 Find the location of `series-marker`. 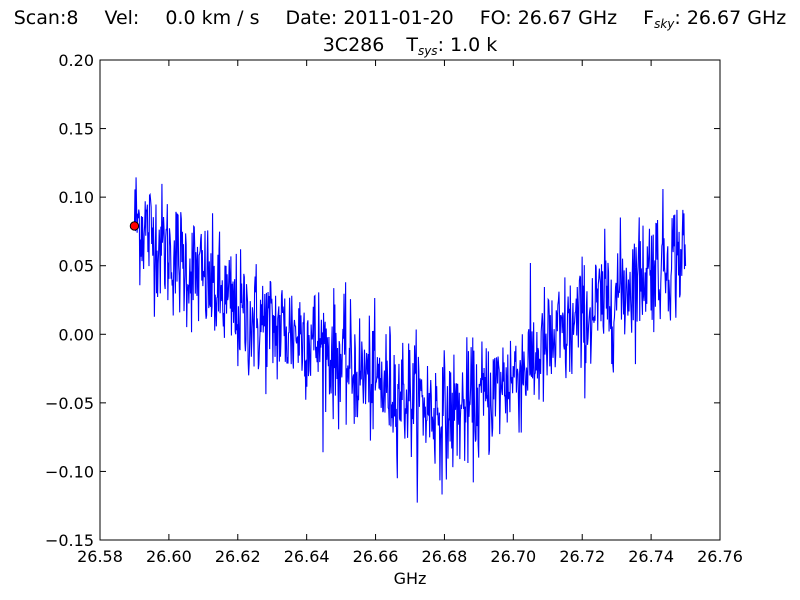

series-marker is located at coordinates (134, 226).